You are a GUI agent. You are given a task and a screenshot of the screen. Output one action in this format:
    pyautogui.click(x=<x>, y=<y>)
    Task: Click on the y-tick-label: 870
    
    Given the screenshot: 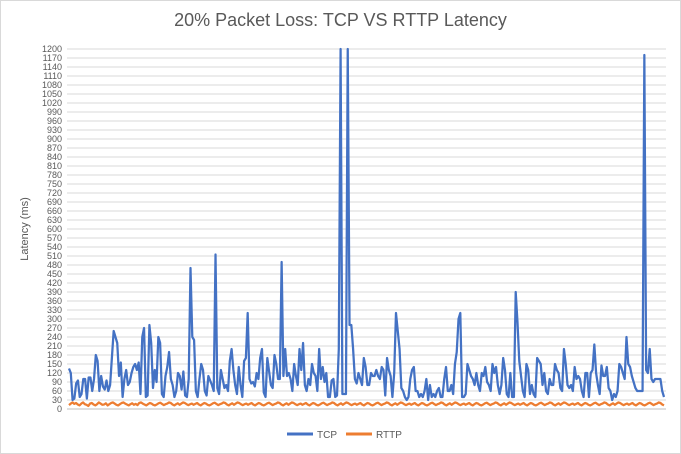 What is the action you would take?
    pyautogui.click(x=54, y=148)
    